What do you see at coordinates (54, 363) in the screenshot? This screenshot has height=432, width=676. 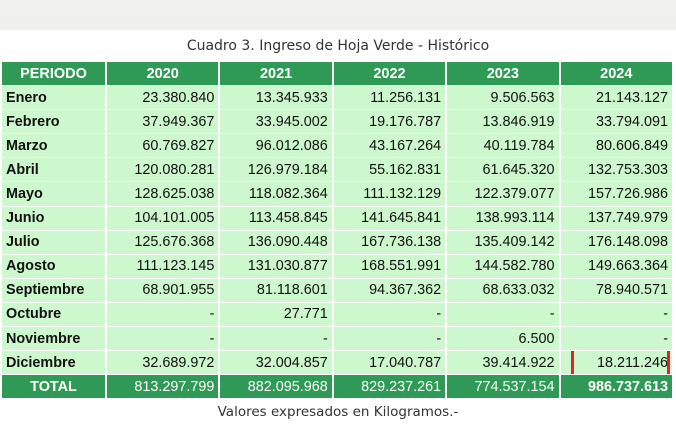 I see `row-label: Diciembre` at bounding box center [54, 363].